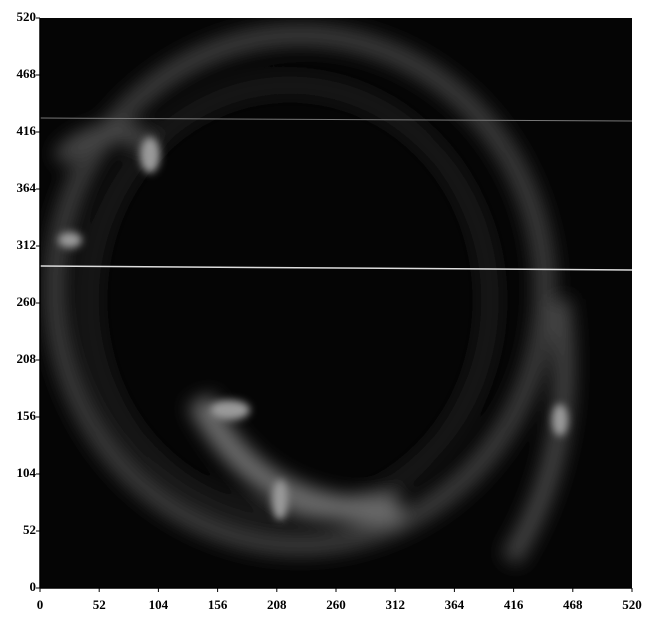 This screenshot has width=647, height=630. I want to click on x-tick-label: 0, so click(40, 604).